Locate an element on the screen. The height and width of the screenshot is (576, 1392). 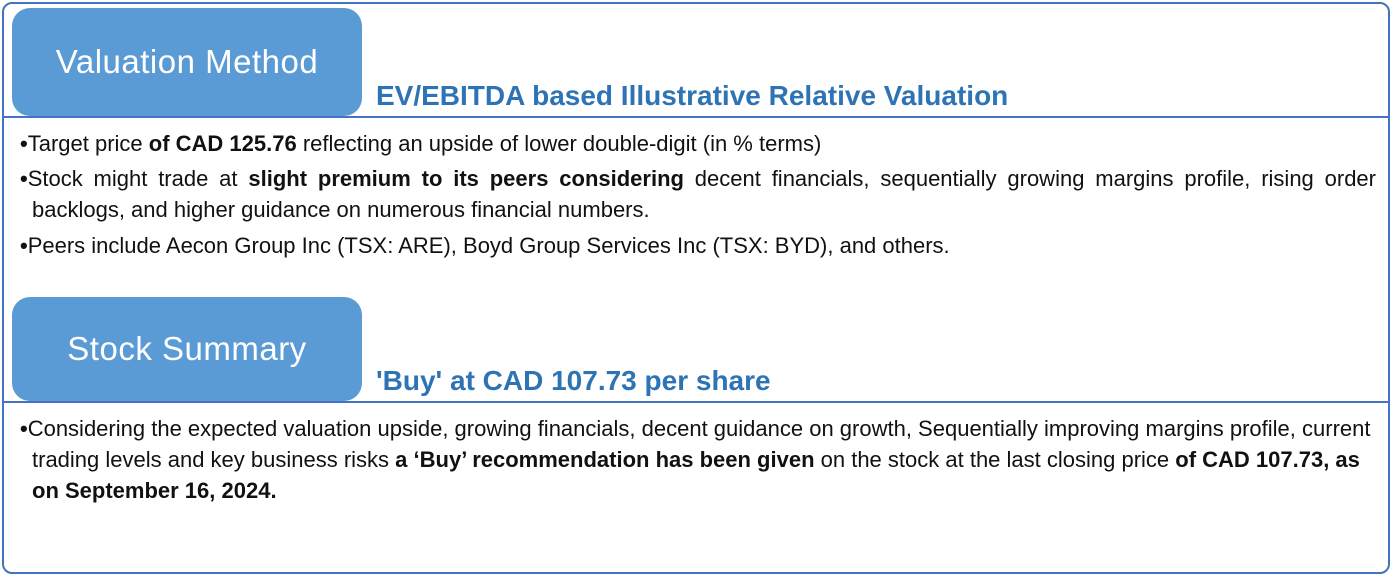
valuation-method-tab: Valuation Method is located at coordinates (187, 62).